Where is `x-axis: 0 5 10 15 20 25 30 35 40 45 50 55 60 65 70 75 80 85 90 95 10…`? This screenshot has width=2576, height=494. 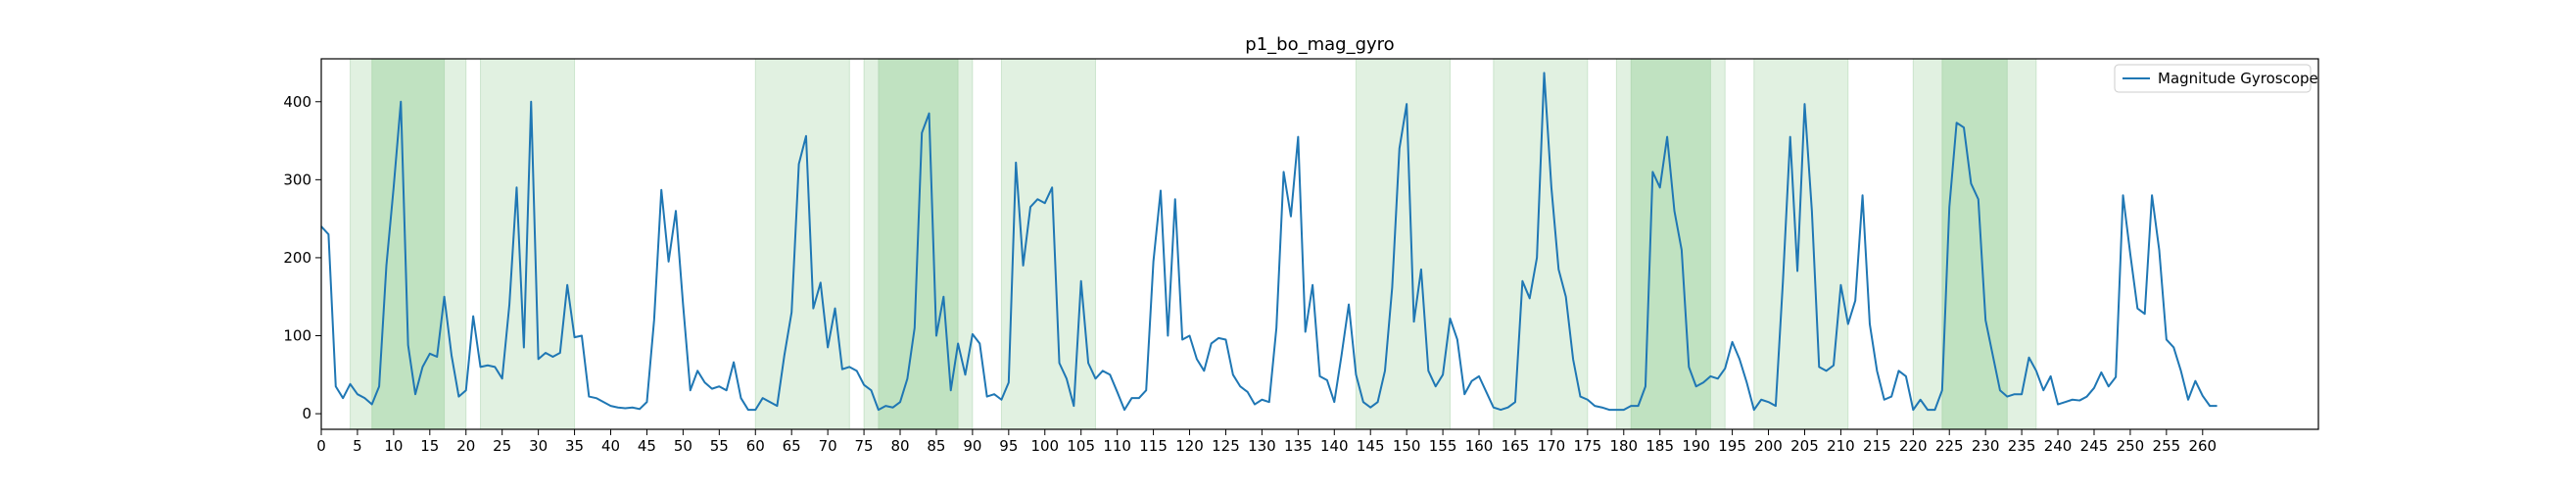
x-axis: 0 5 10 15 20 25 30 35 40 45 50 55 60 65 70 75 80 85 90 95 10… is located at coordinates (1267, 442).